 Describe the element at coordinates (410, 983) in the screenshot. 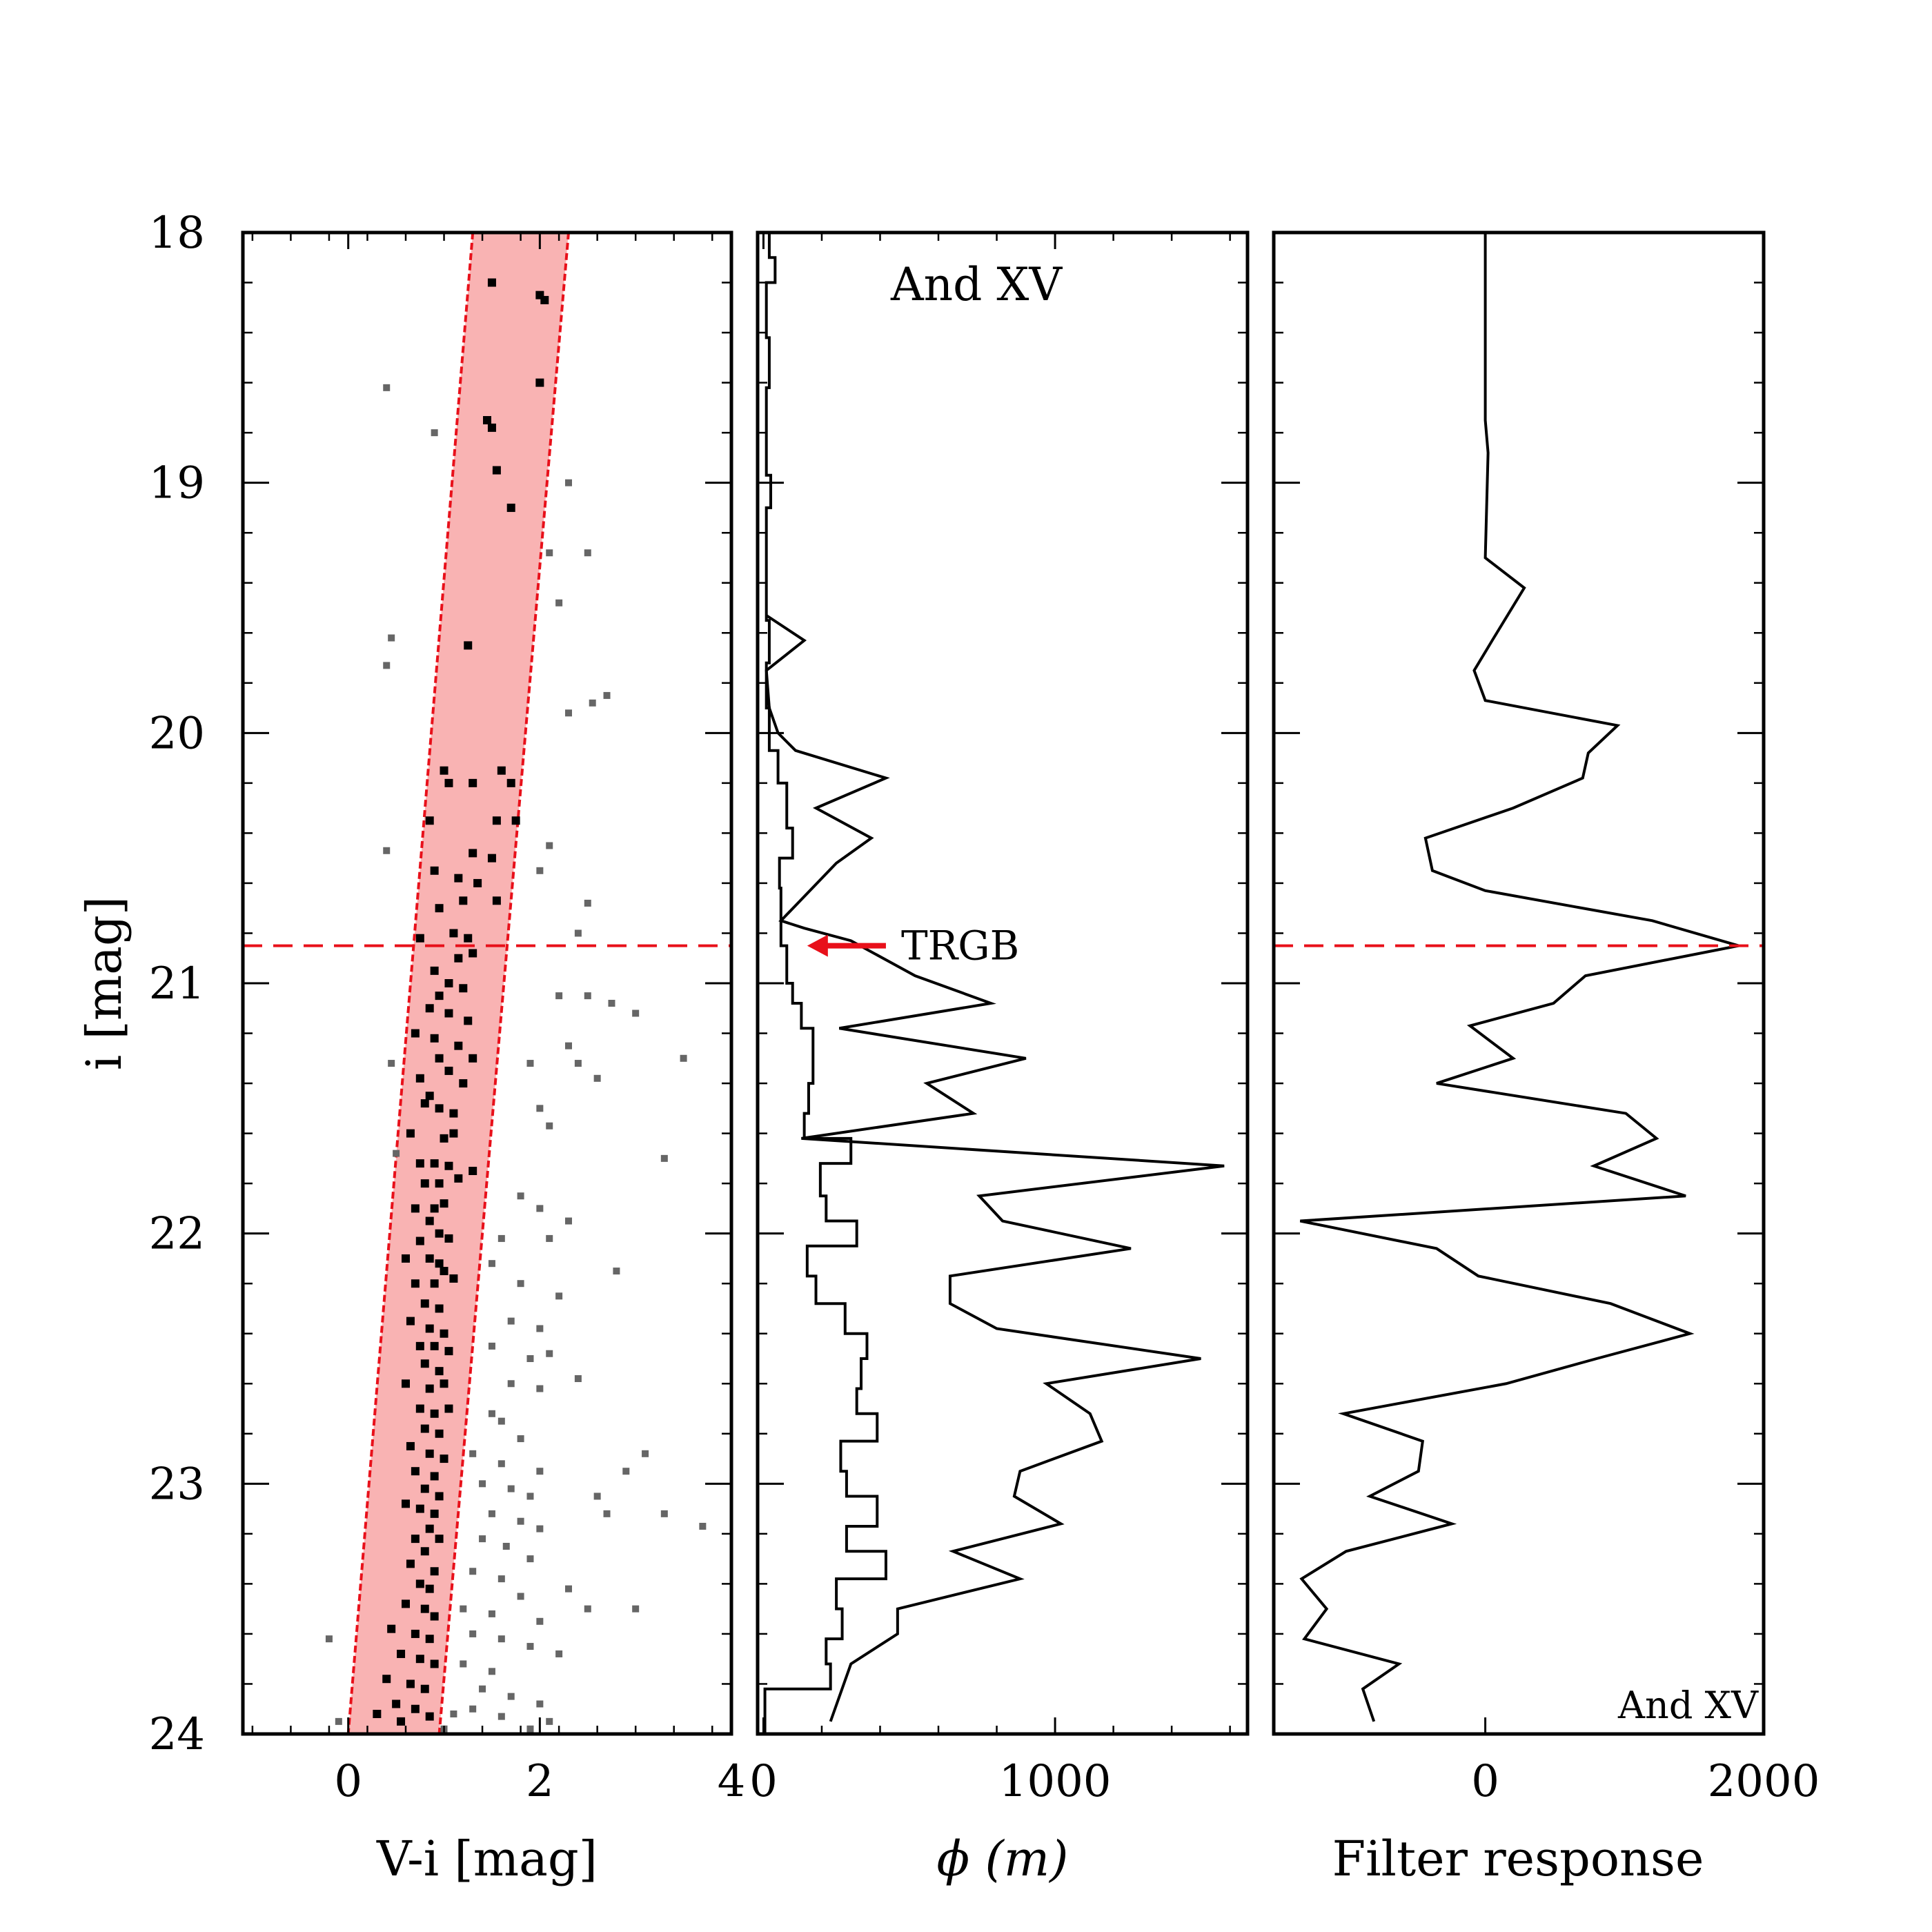

I see `selection-band-left-edge` at that location.